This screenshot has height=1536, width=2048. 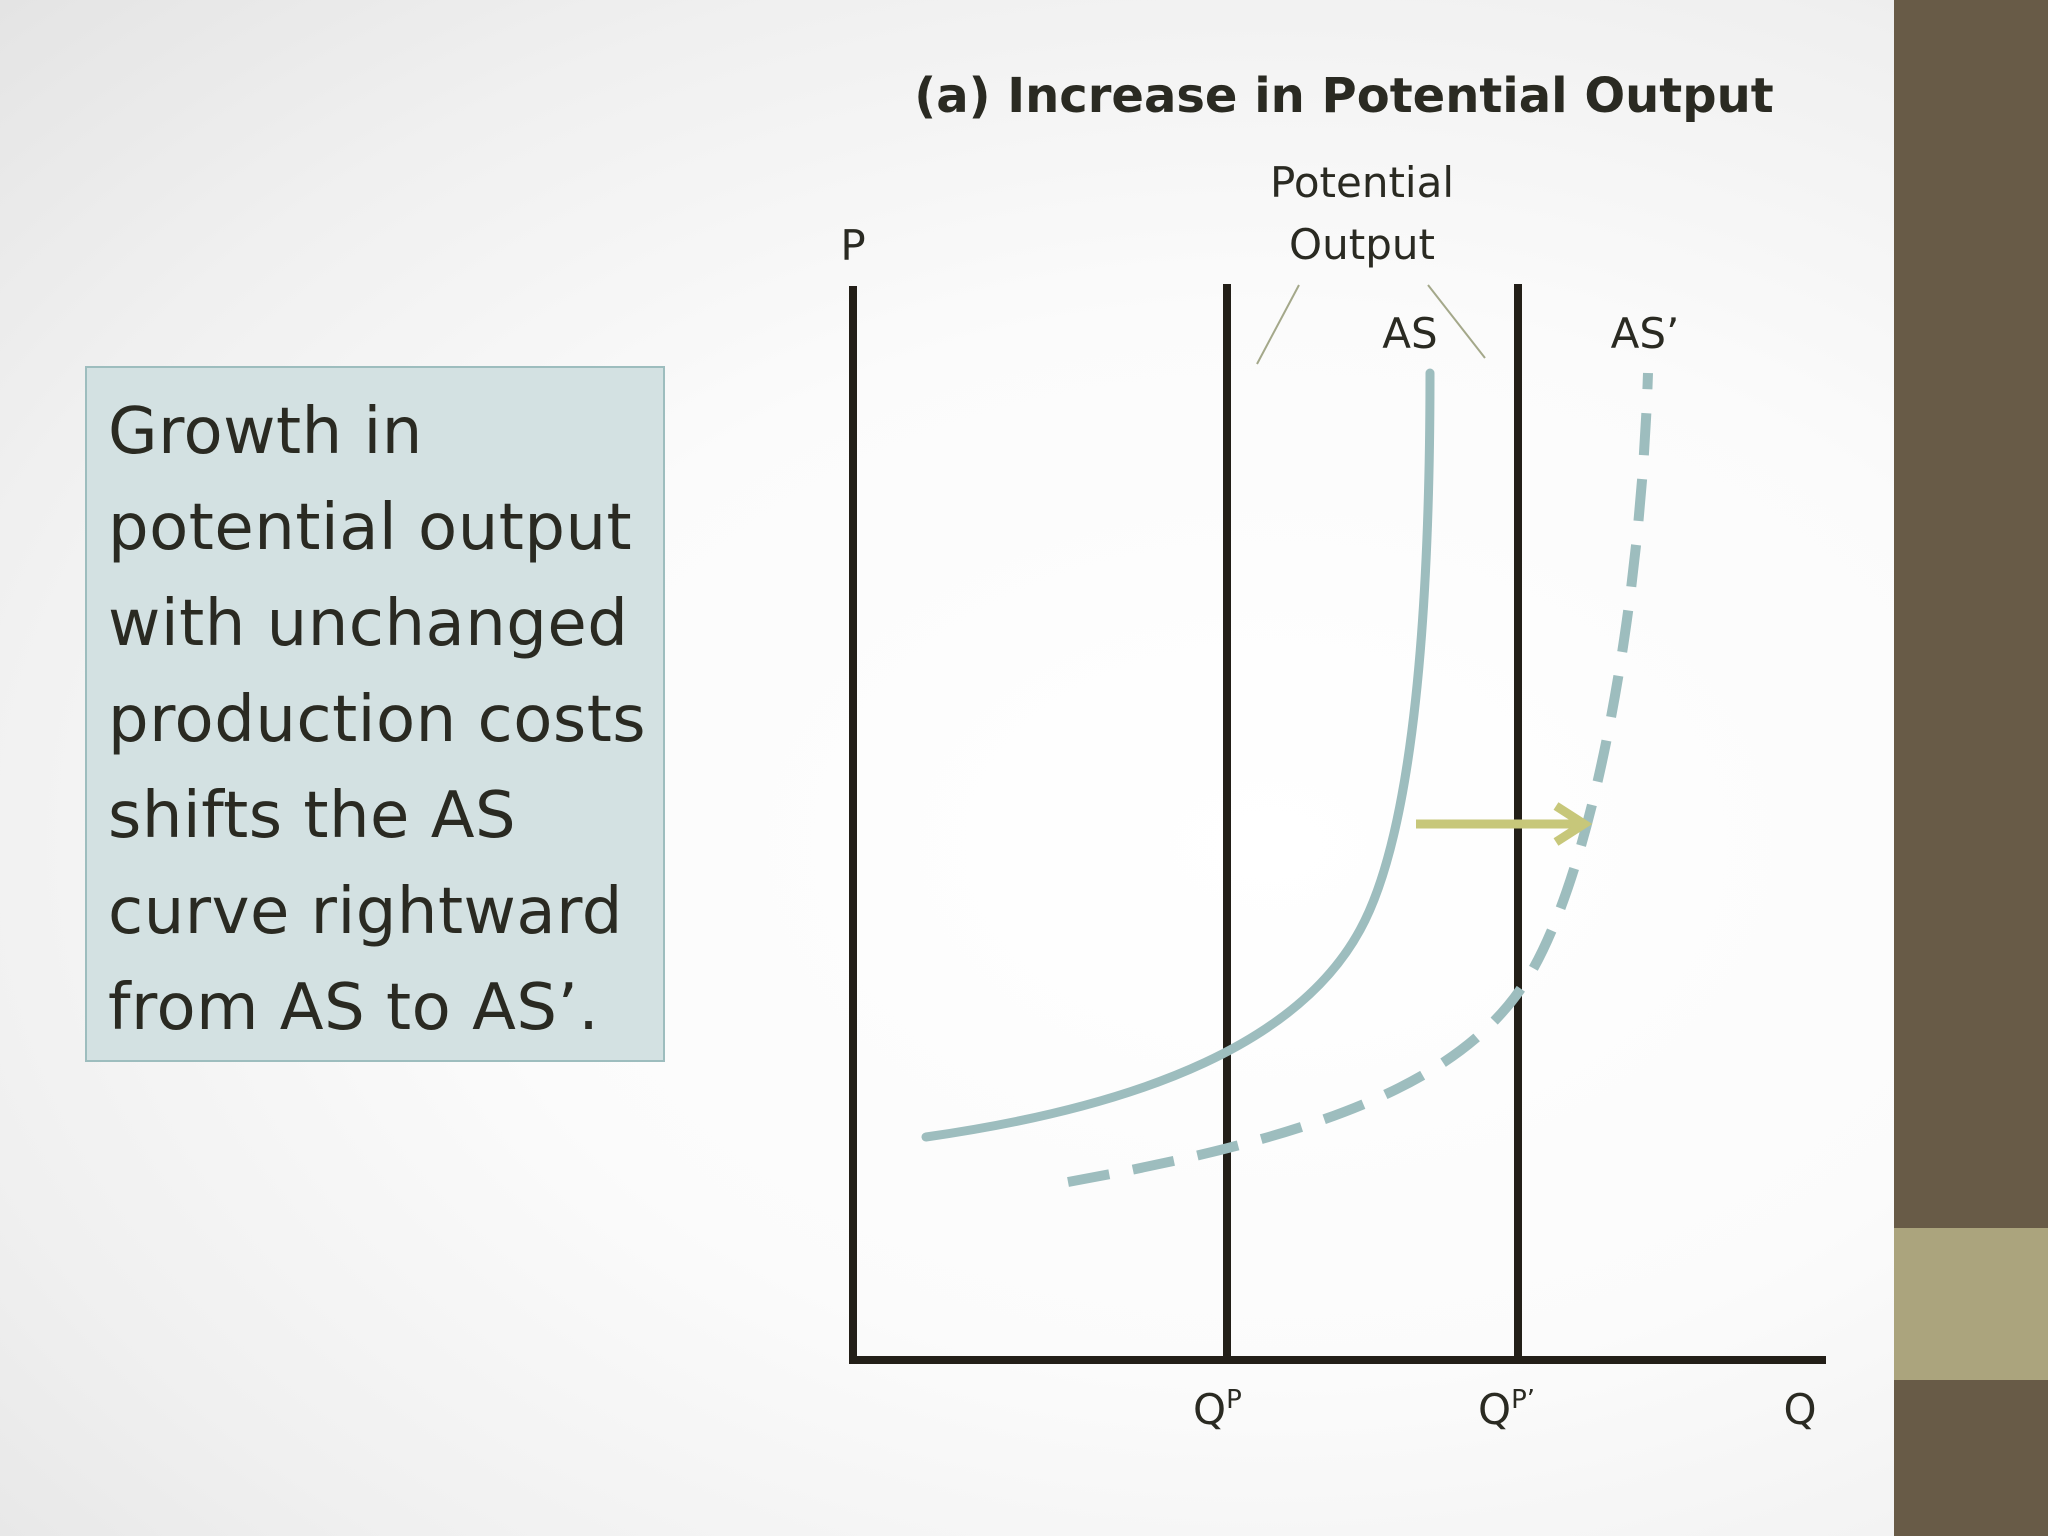 I want to click on shift-arrow-head, so click(x=1573, y=824).